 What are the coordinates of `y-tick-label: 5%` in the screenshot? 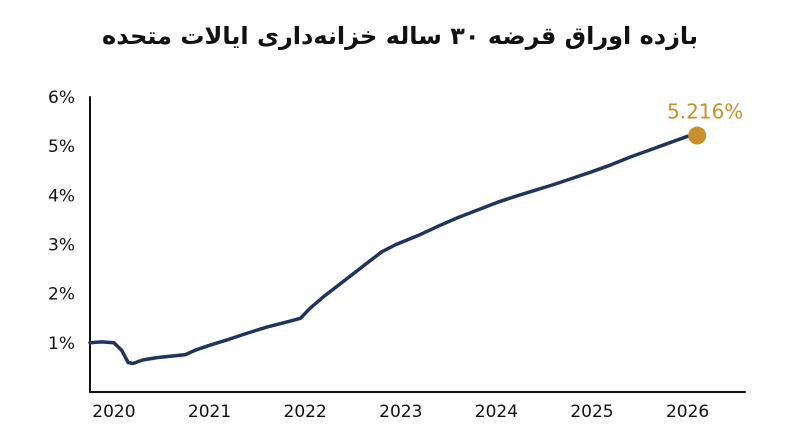 It's located at (61, 147).